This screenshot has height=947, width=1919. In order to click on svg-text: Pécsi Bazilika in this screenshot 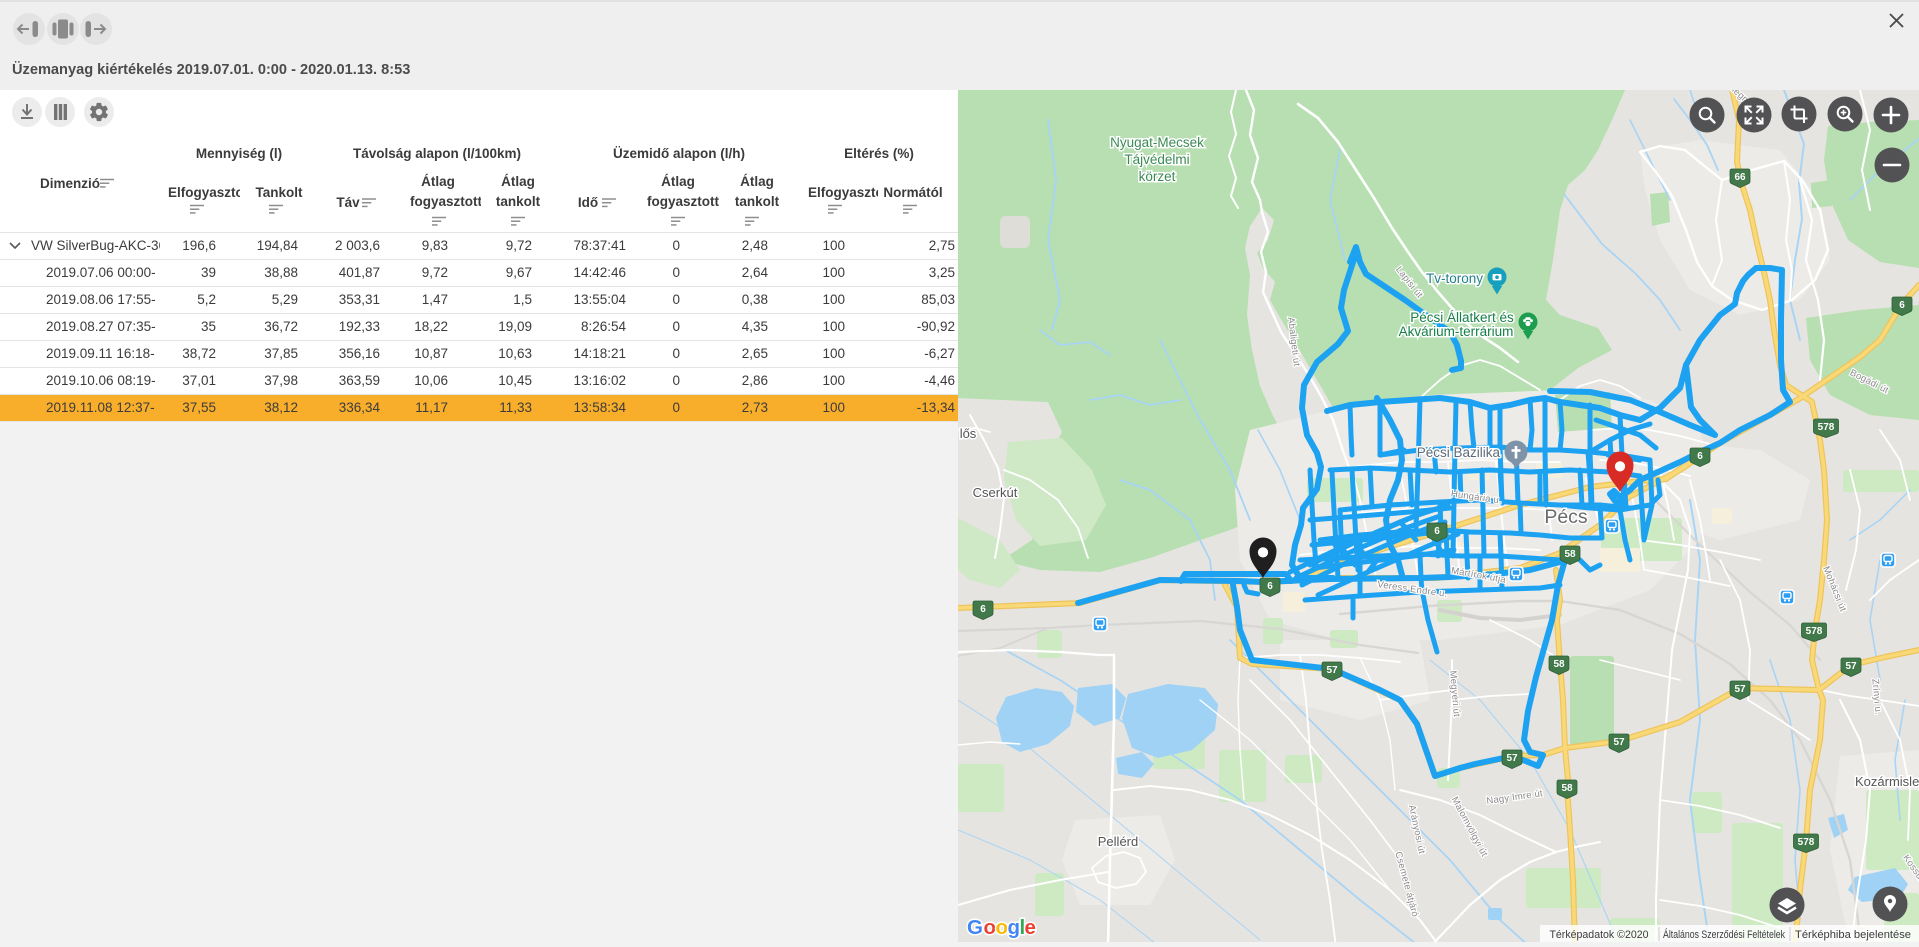, I will do `click(1459, 452)`.